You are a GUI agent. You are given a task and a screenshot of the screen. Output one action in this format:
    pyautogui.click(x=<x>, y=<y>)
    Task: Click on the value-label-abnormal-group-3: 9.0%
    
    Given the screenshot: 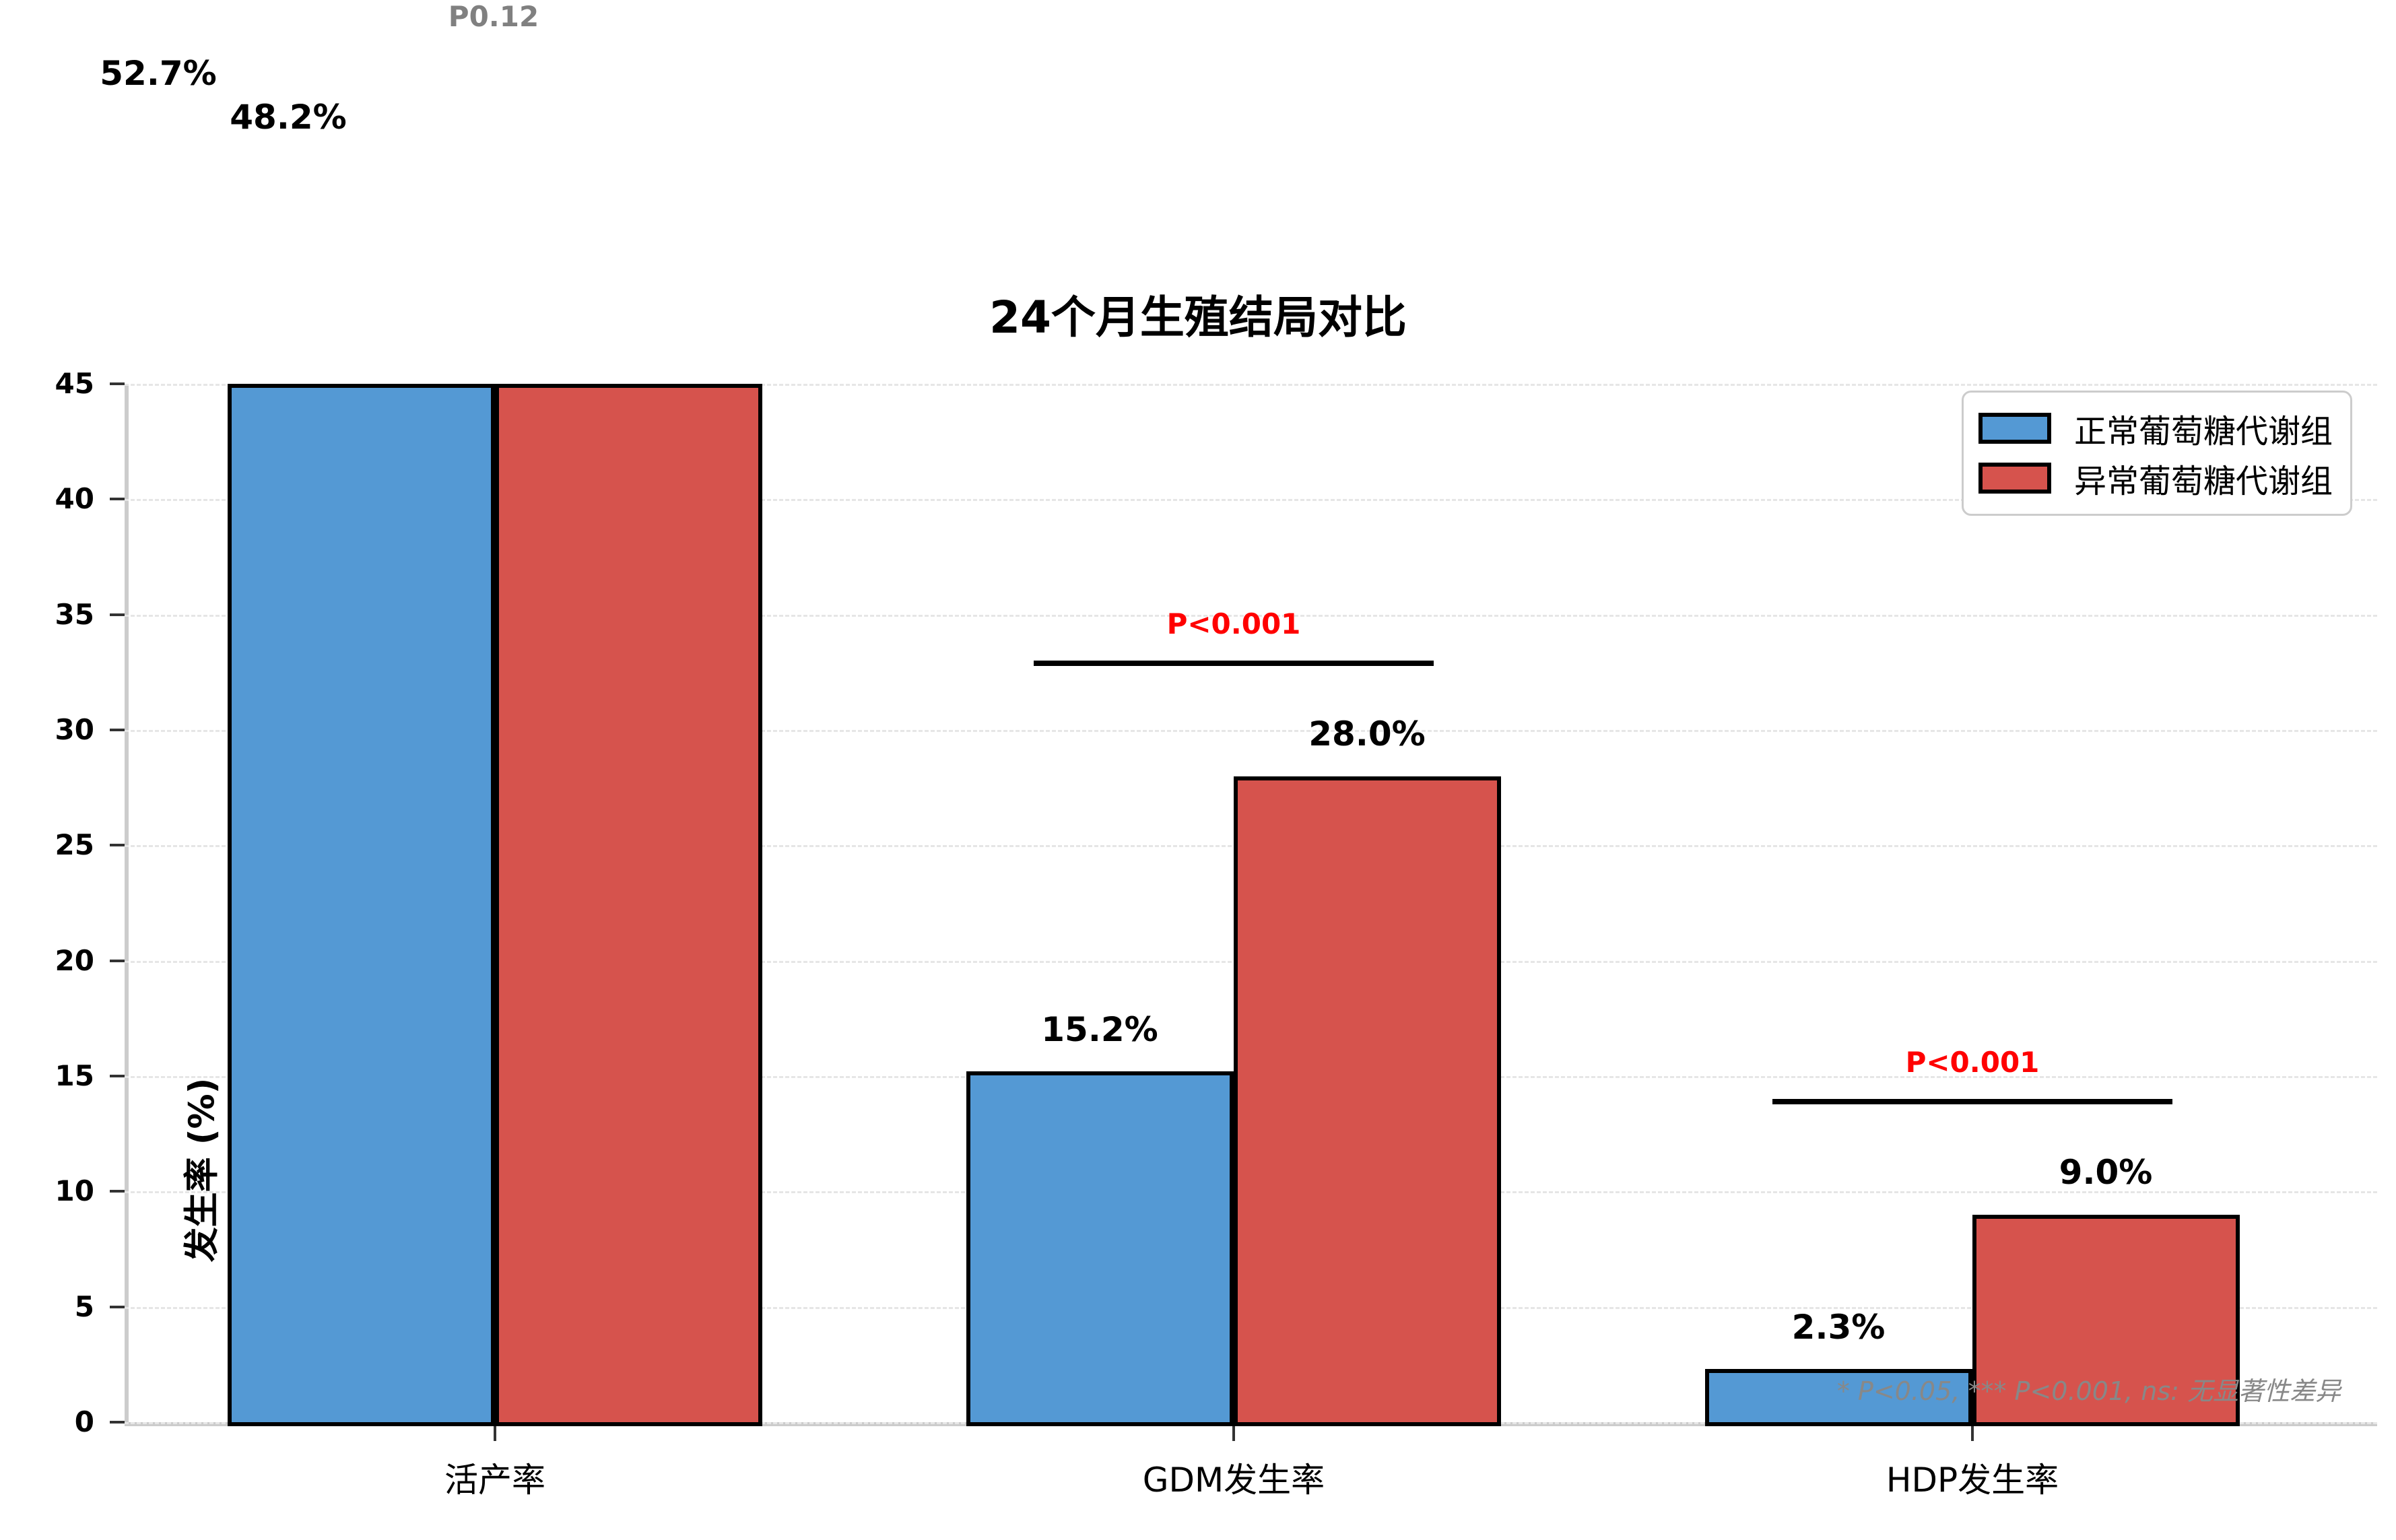 What is the action you would take?
    pyautogui.click(x=2106, y=1172)
    